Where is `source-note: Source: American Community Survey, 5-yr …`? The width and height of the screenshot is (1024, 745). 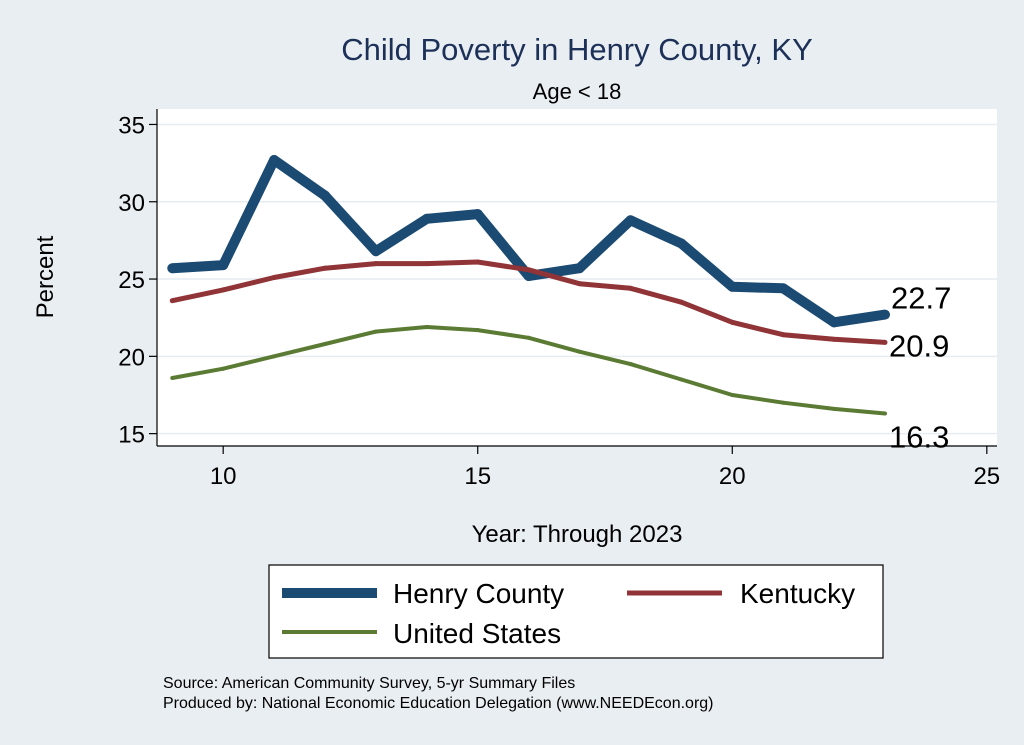
source-note: Source: American Community Survey, 5-yr … is located at coordinates (369, 683).